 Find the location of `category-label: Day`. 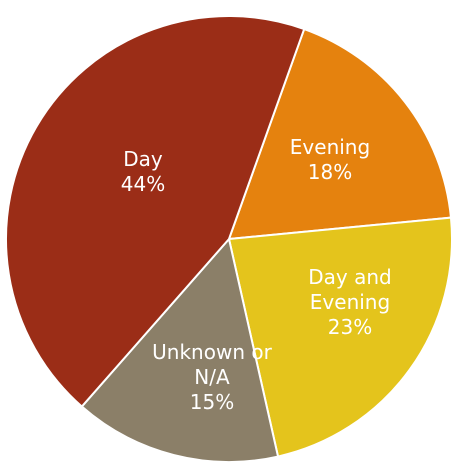

category-label: Day is located at coordinates (143, 159).